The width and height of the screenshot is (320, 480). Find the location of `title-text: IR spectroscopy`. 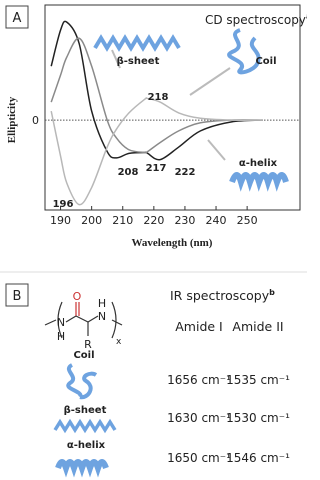

title-text: IR spectroscopy is located at coordinates (220, 295).